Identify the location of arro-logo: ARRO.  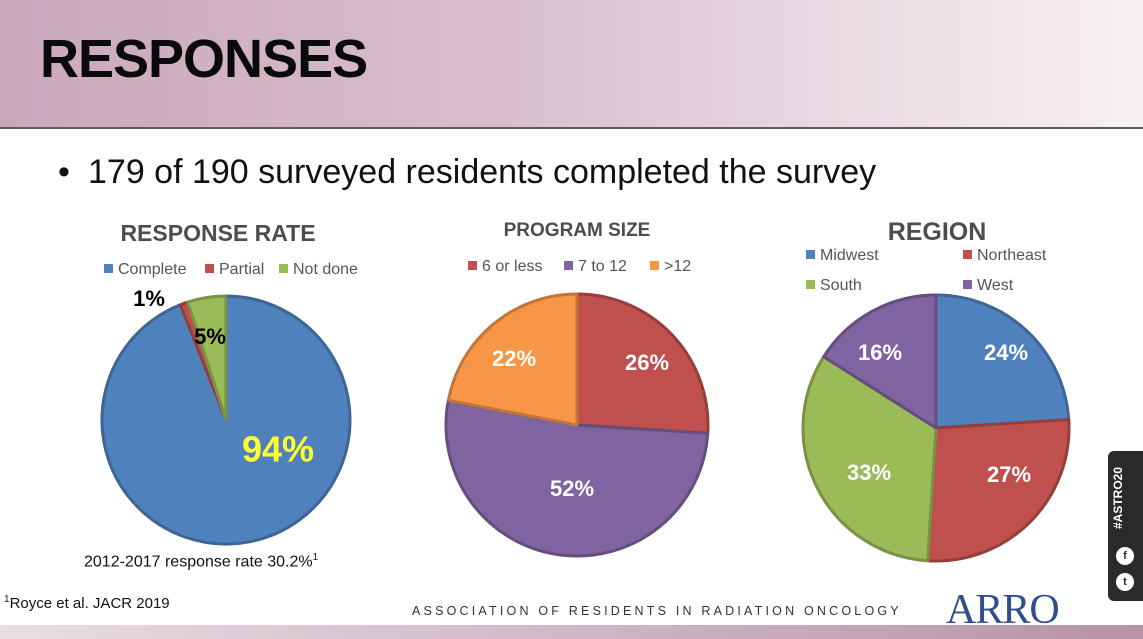
(1003, 610).